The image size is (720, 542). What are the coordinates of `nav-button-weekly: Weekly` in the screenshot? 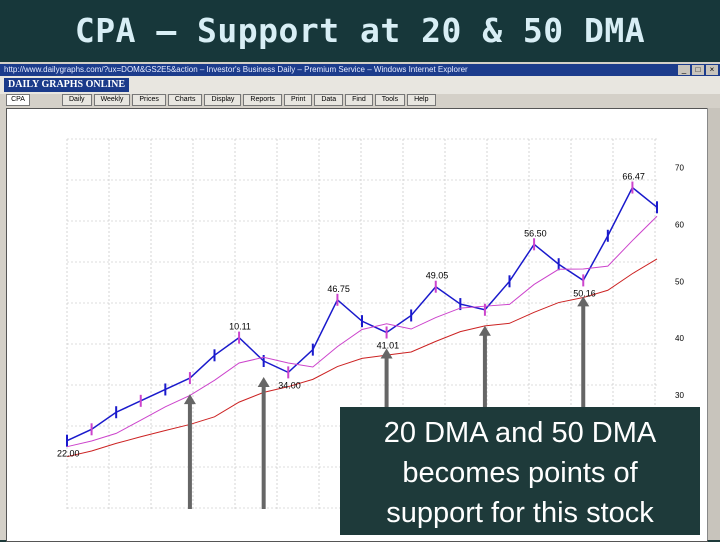 It's located at (112, 100).